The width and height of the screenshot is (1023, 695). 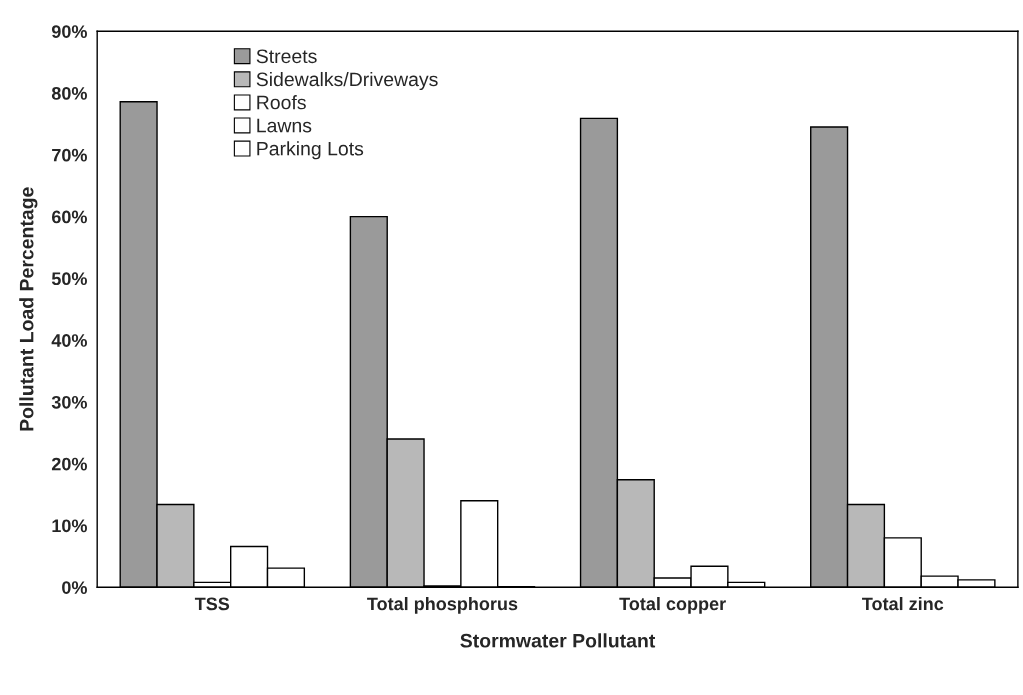 I want to click on y-axis-title: Pollutant Load Percentage, so click(x=28, y=309).